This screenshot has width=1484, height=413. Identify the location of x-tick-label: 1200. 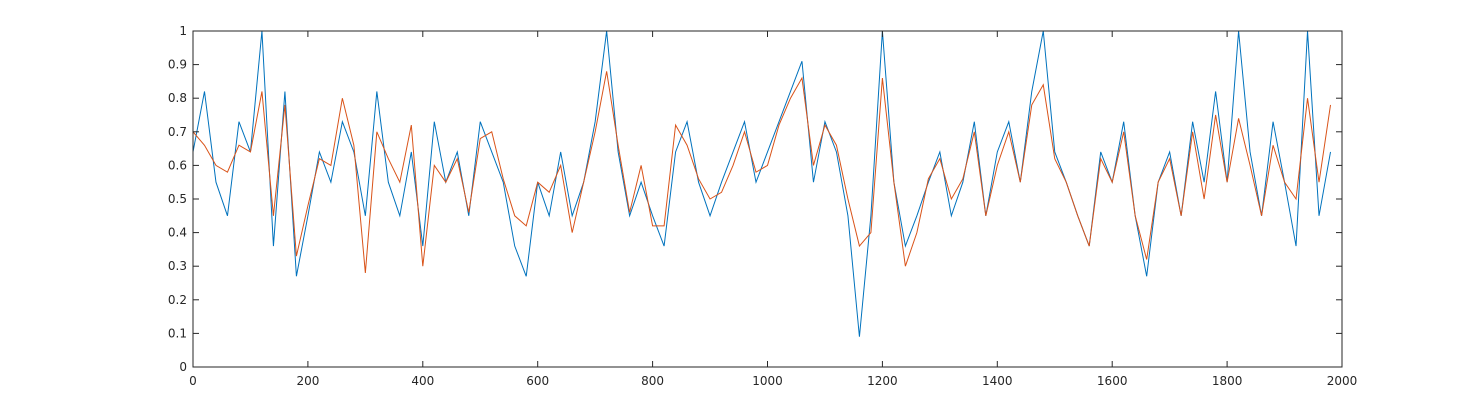
(882, 381).